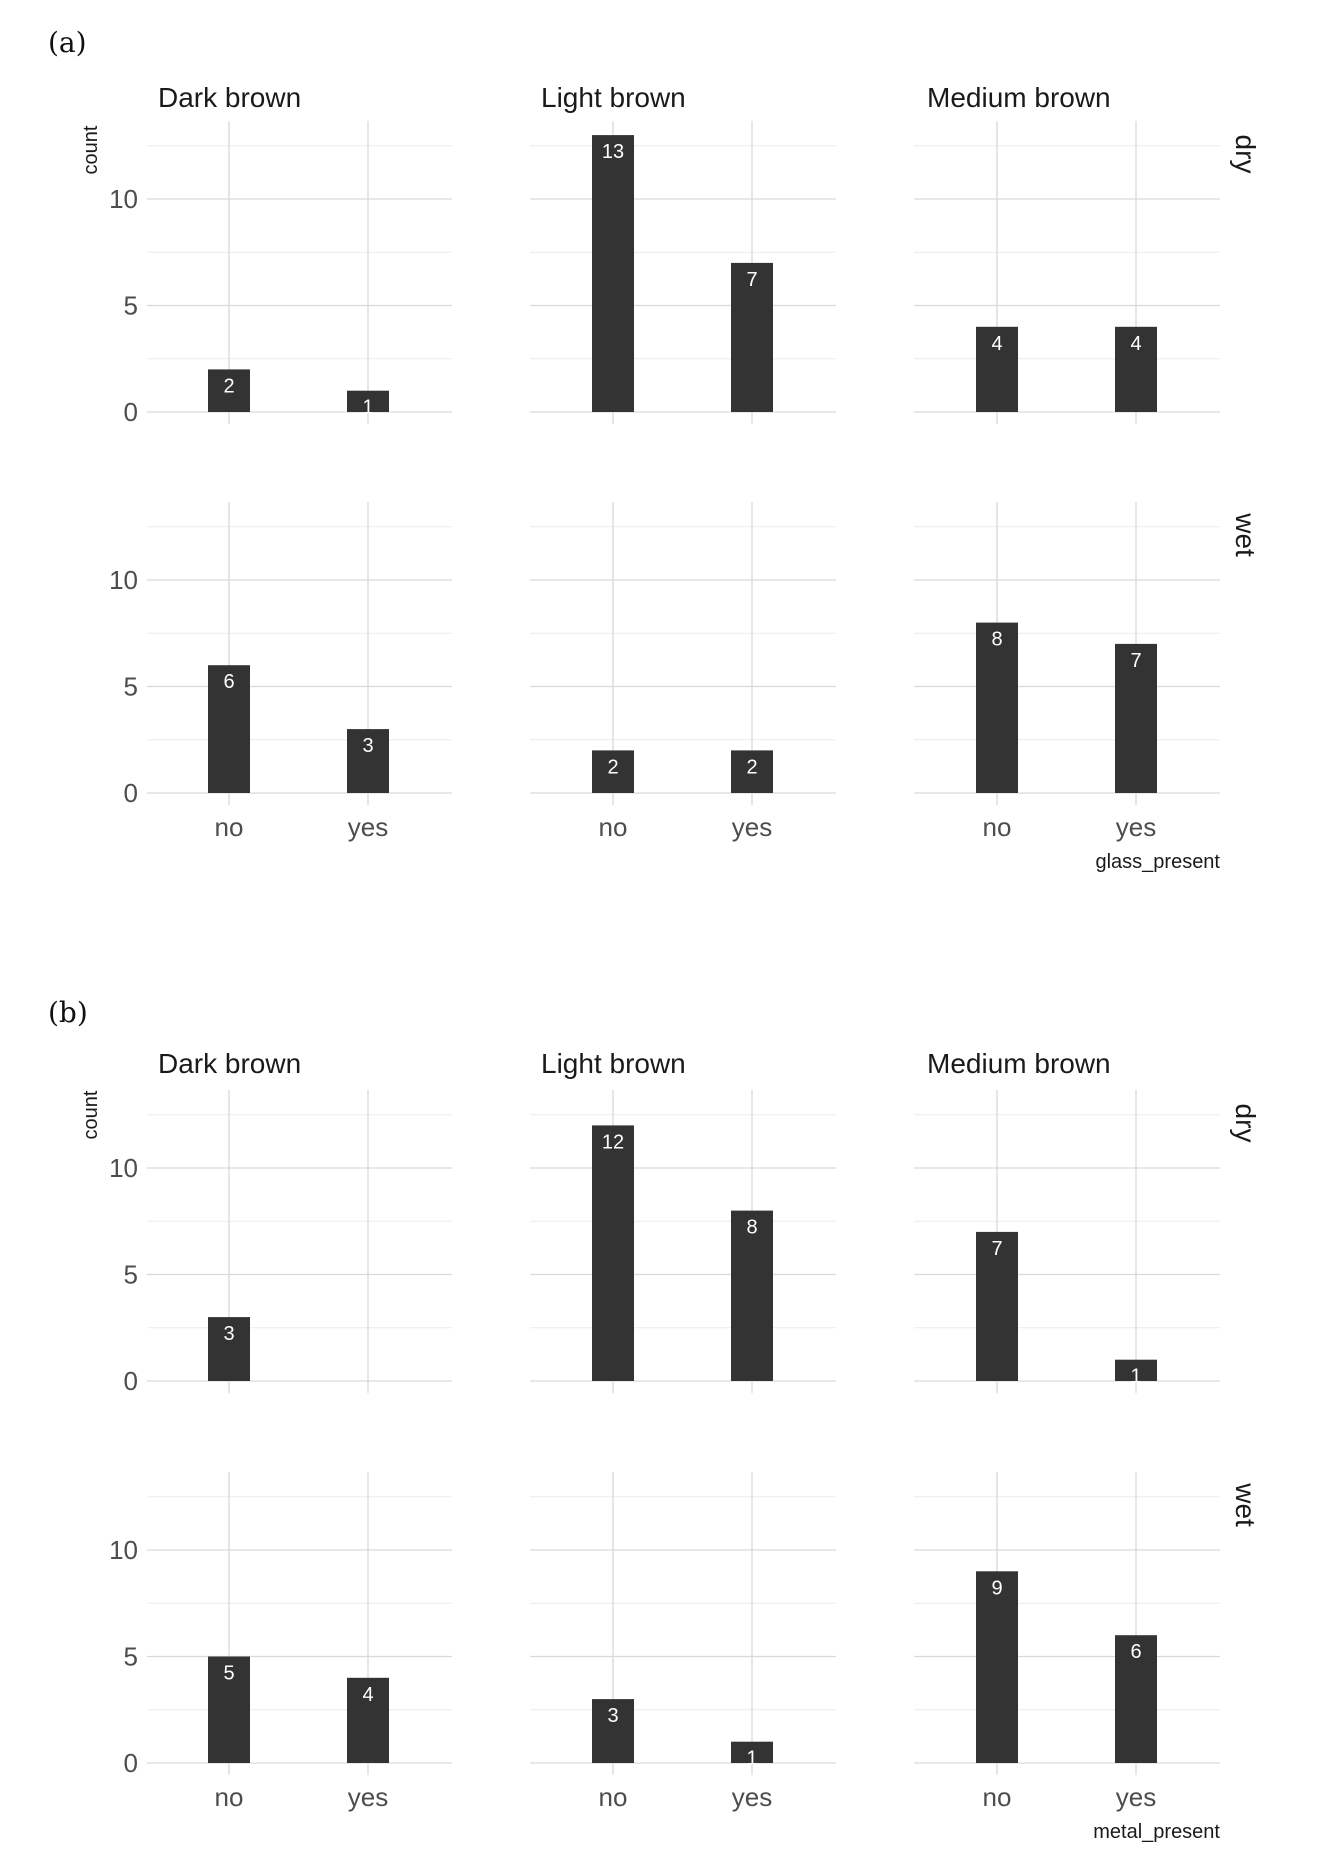  I want to click on facet-panel: 6 3 0 5 10 no yes, so click(280, 672).